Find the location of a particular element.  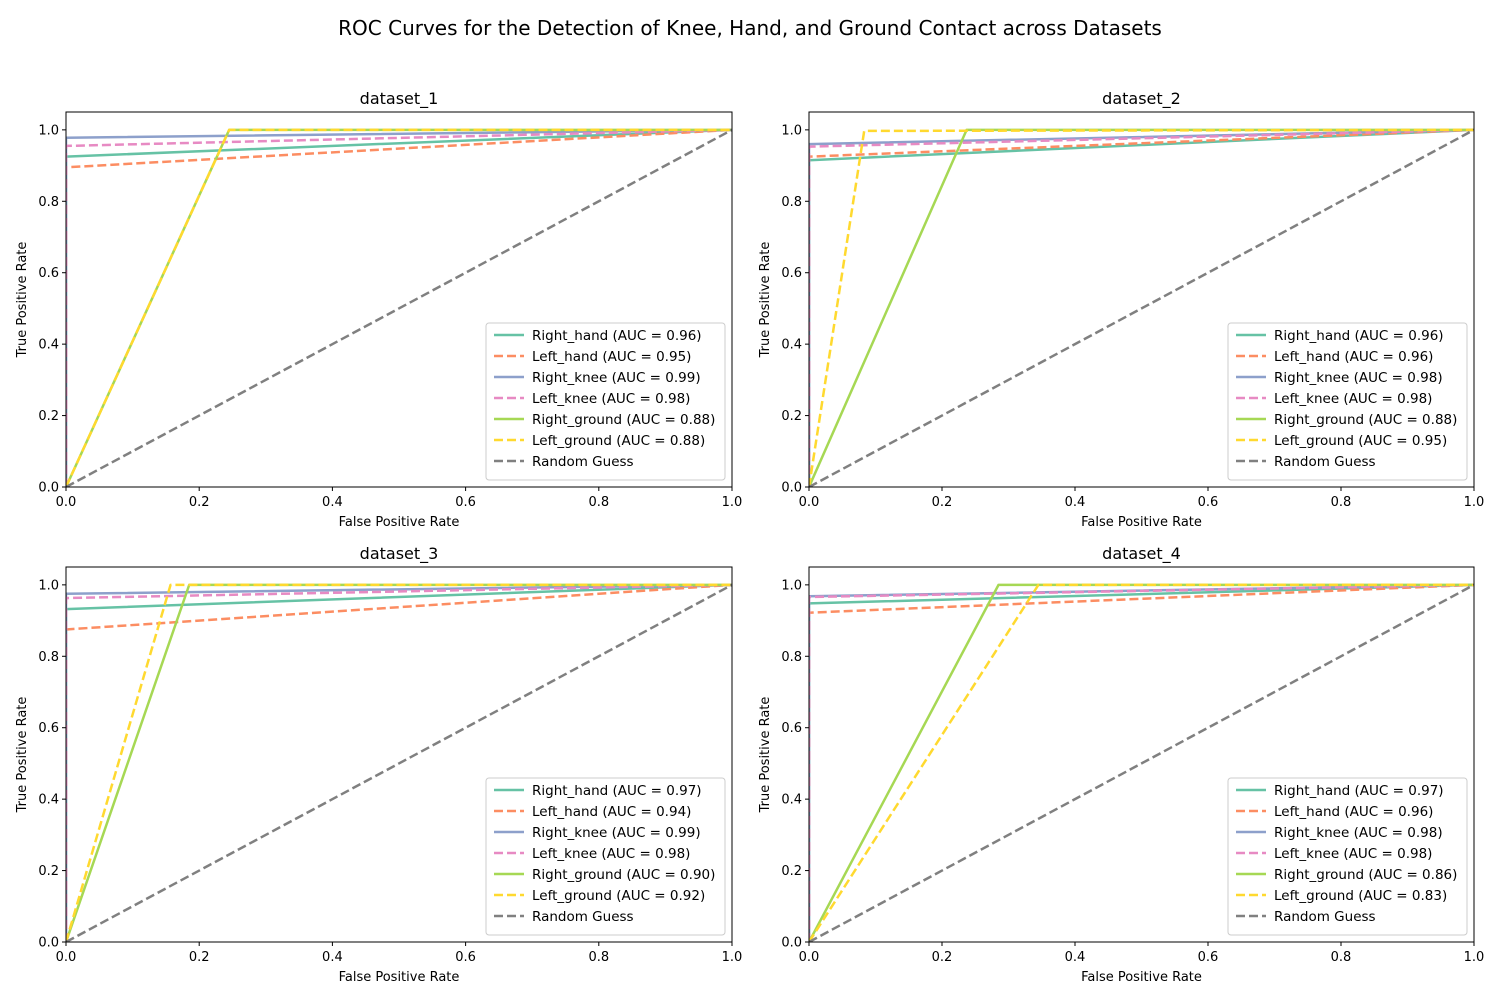

legend-entry: Left_ground (AUC = 0.88) is located at coordinates (618, 441).